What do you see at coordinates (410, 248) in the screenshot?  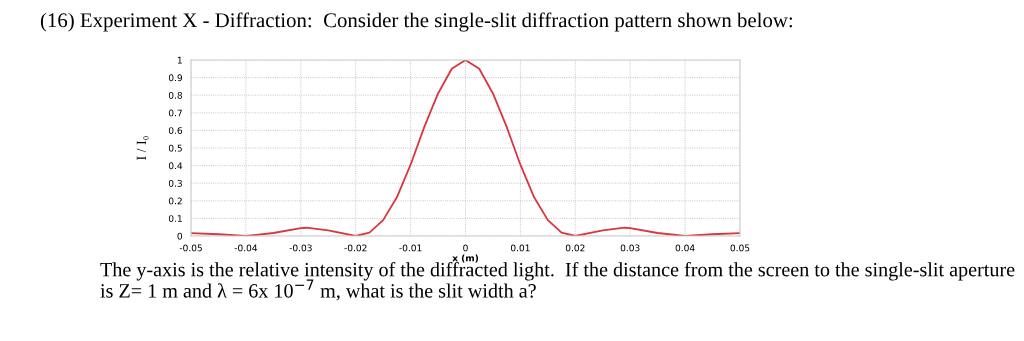 I see `x-tick-label: -0.01` at bounding box center [410, 248].